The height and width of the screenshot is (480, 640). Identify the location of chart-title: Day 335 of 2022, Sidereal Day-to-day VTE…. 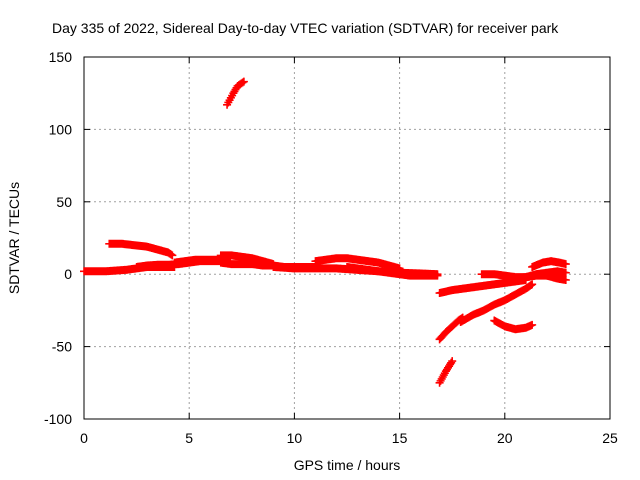
(305, 28).